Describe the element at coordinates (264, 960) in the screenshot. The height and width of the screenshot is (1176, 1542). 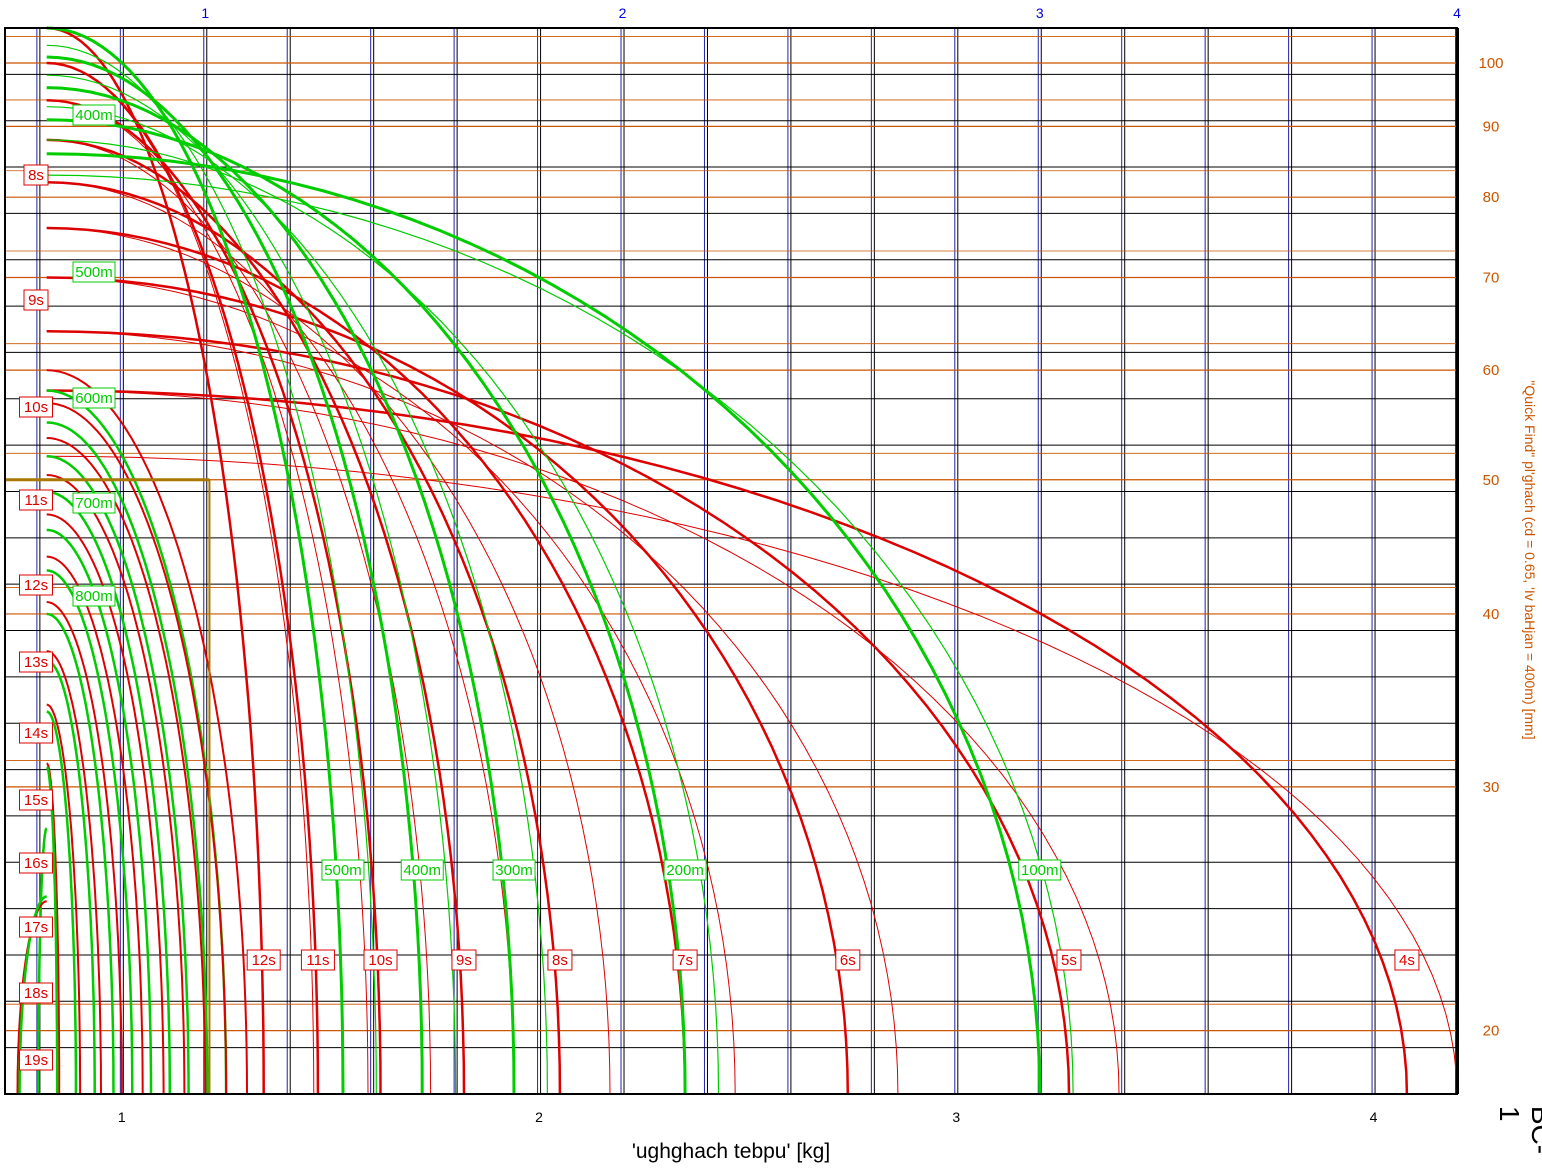
I see `time-label-bottom: 12s` at that location.